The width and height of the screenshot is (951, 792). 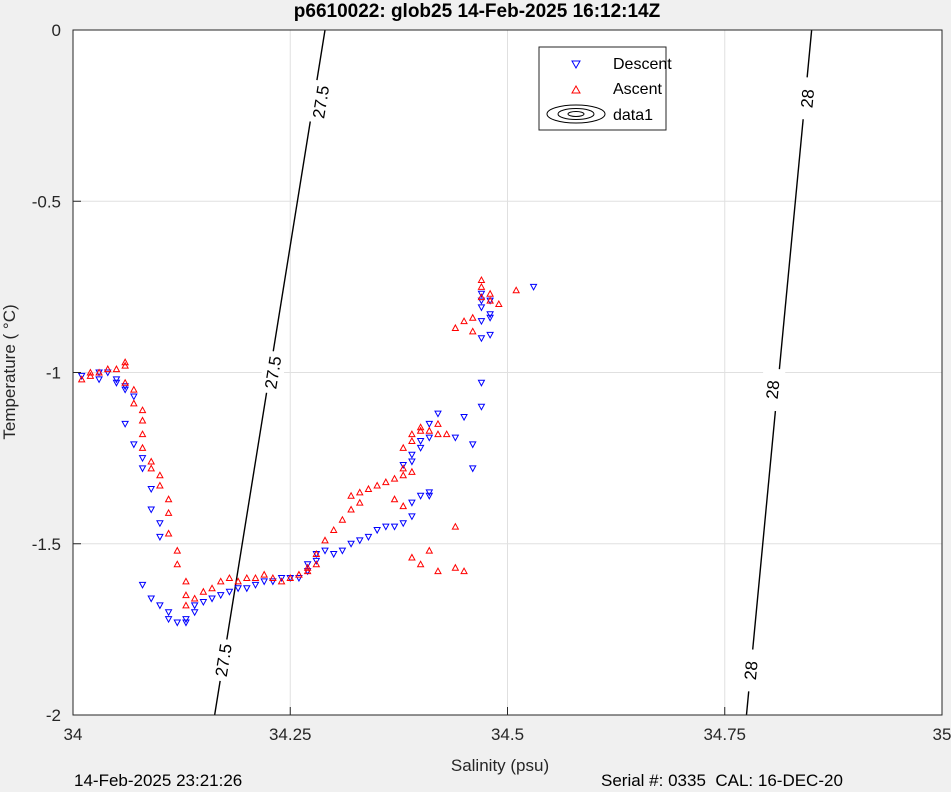 What do you see at coordinates (56, 30) in the screenshot?
I see `y-tick-label: 0` at bounding box center [56, 30].